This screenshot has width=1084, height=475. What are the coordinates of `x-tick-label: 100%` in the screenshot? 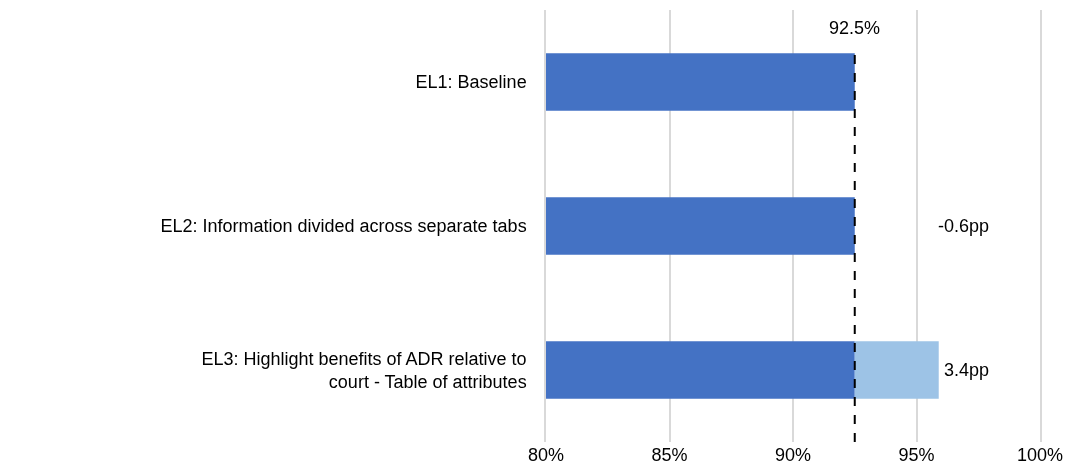 It's located at (1040, 455).